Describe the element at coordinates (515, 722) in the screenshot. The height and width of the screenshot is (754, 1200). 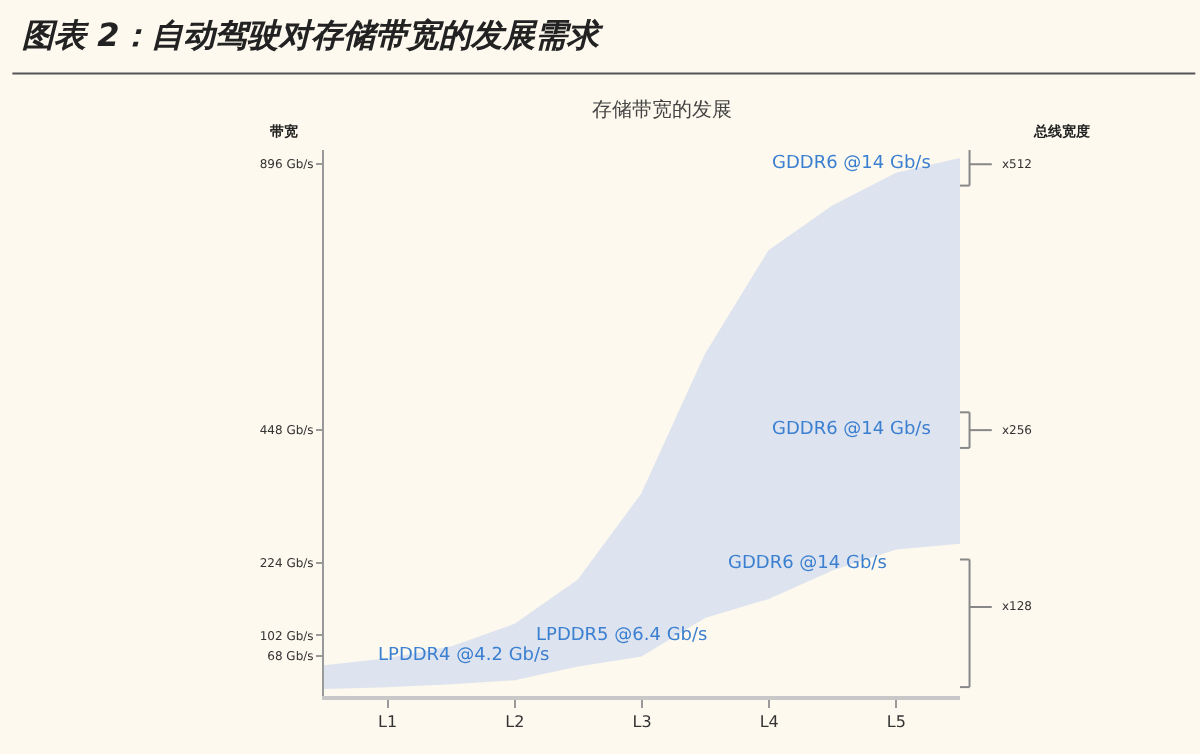
I see `x-tick-label: L2` at that location.